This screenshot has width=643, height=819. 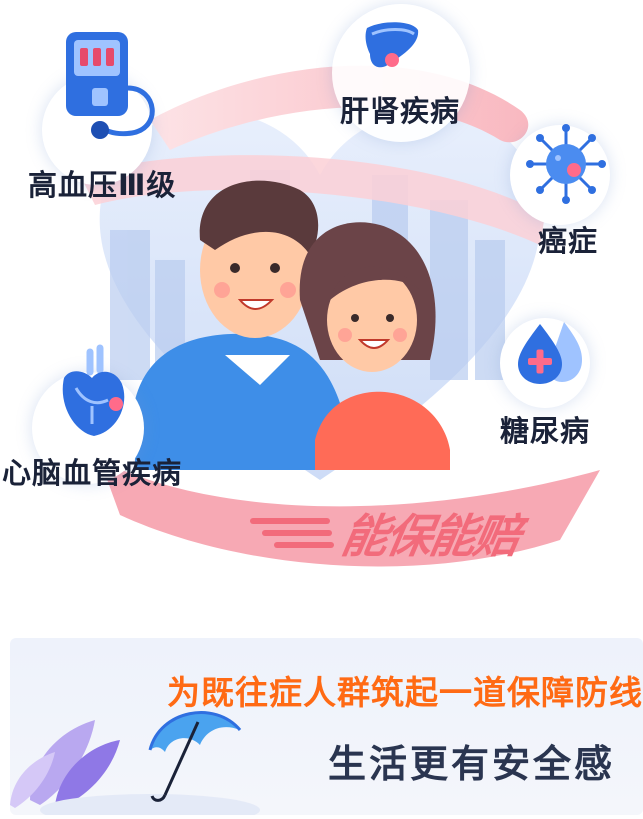 What do you see at coordinates (405, 692) in the screenshot?
I see `headline: 为既往症人群筑起一道保障防线` at bounding box center [405, 692].